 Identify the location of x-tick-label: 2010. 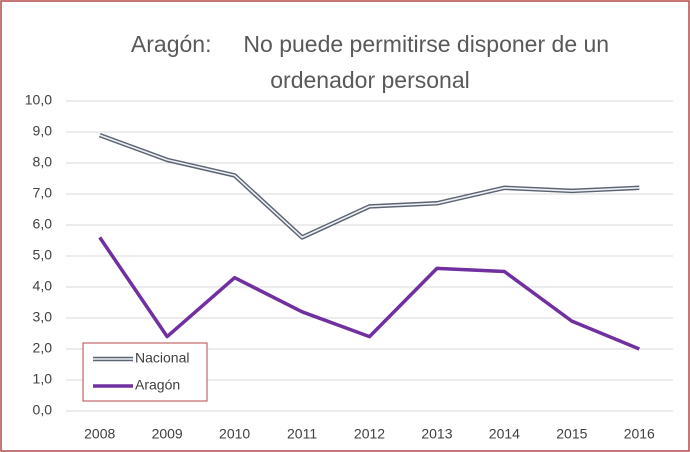
(234, 434).